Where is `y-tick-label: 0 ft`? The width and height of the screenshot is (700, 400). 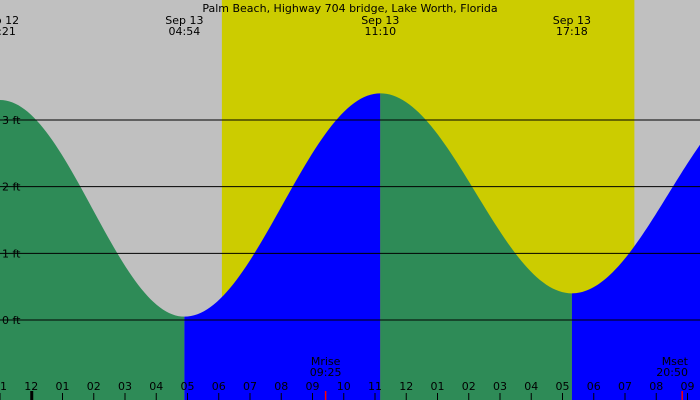
y-tick-label: 0 ft is located at coordinates (11, 320).